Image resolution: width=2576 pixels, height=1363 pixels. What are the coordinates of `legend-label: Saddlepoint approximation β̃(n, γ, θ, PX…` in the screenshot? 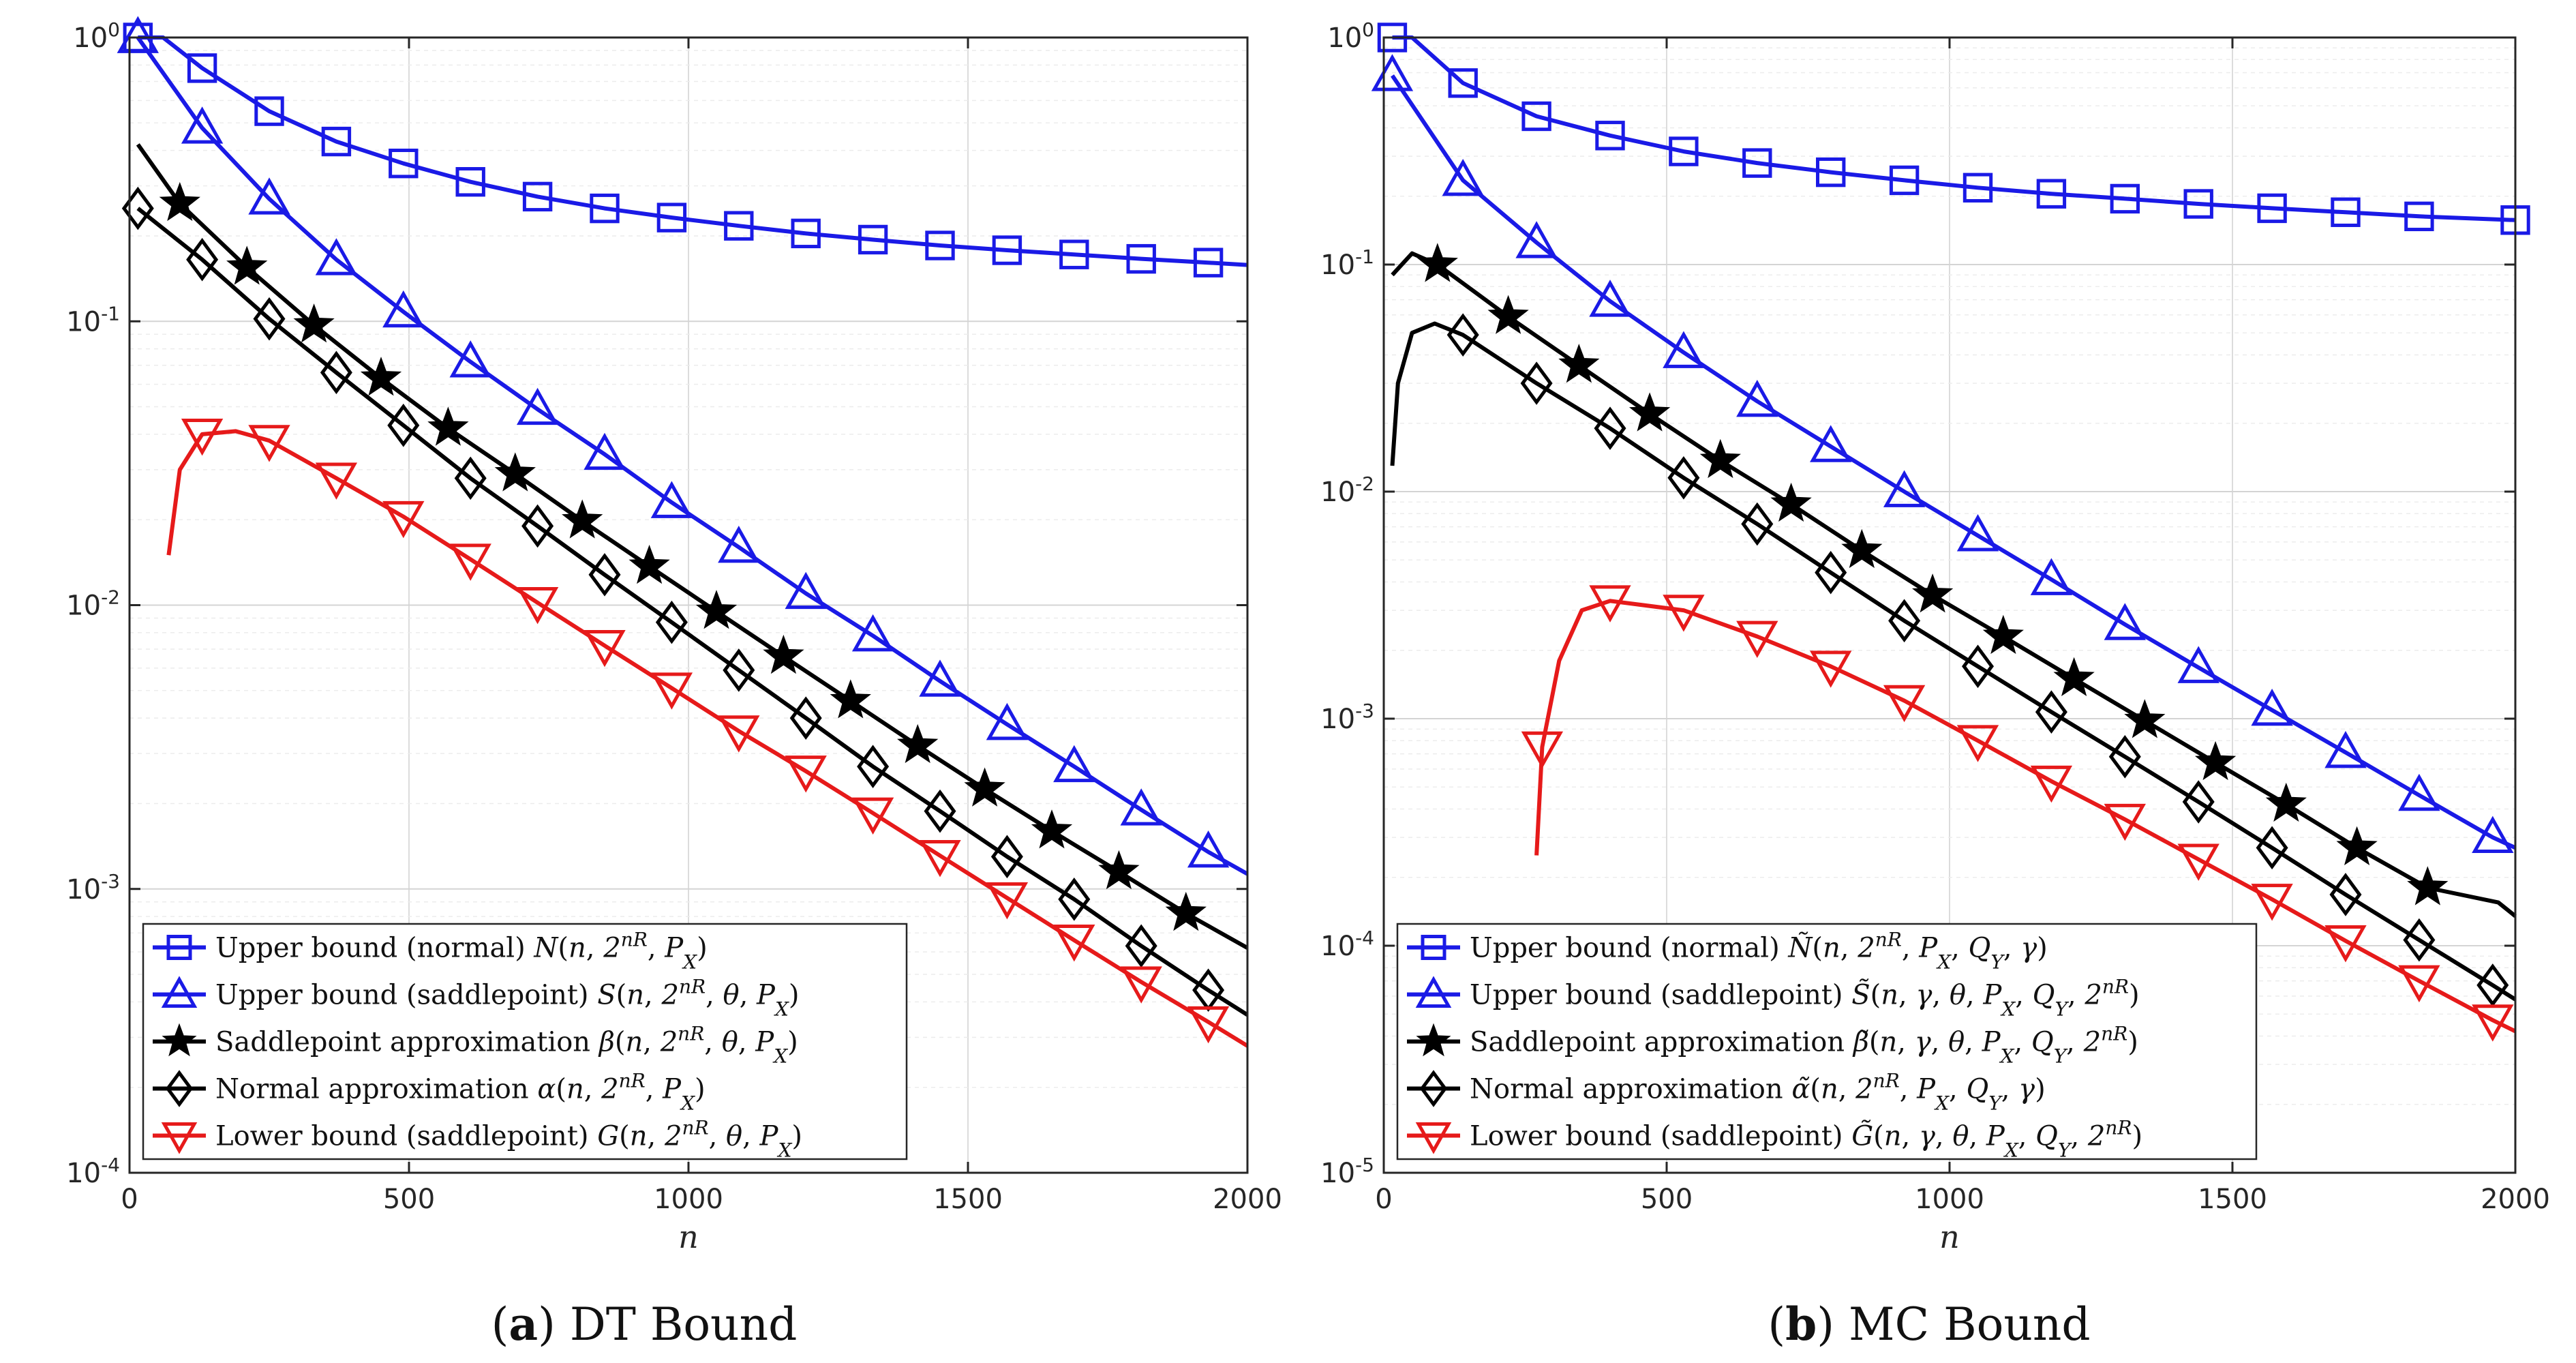 It's located at (1804, 1044).